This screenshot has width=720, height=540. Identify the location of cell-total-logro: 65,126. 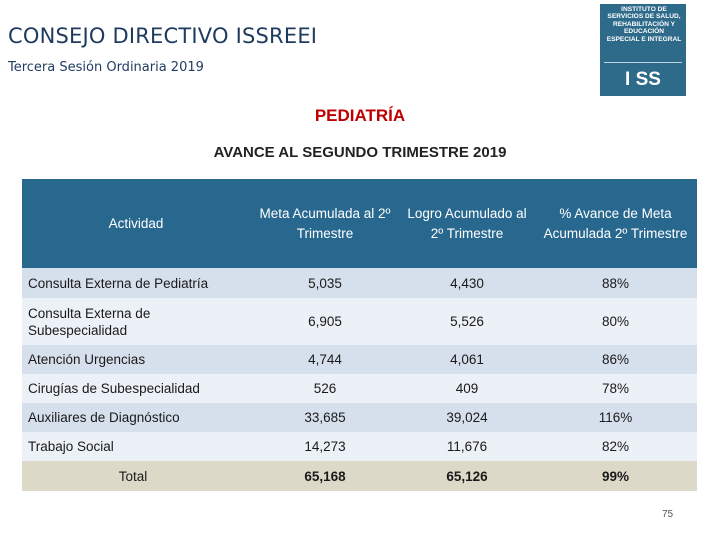
(467, 476).